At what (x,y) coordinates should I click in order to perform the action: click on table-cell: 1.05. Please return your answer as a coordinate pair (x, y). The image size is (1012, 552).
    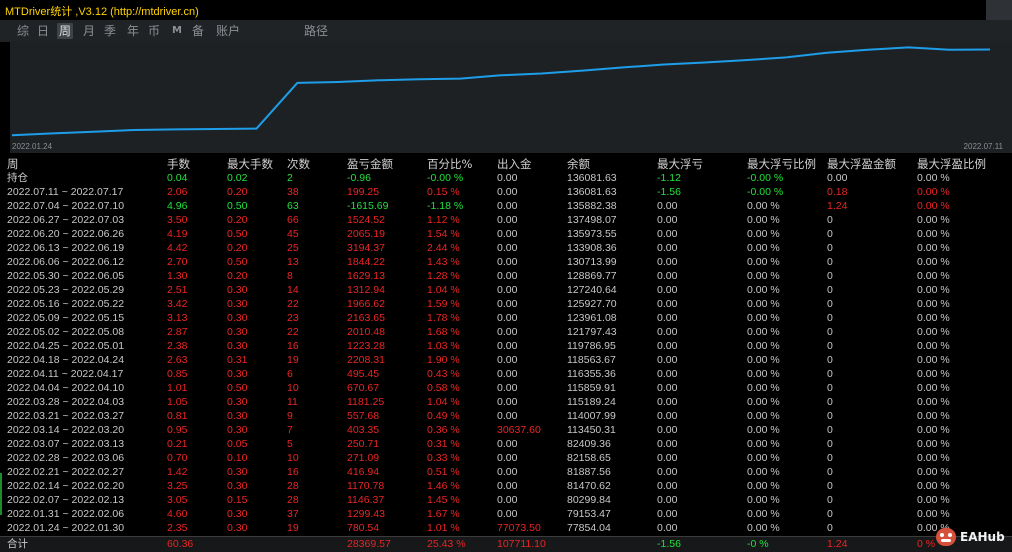
    Looking at the image, I should click on (177, 402).